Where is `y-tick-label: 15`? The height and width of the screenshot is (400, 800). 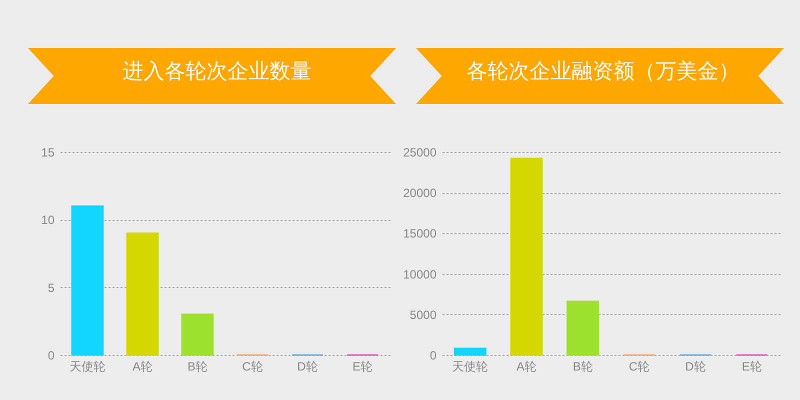 y-tick-label: 15 is located at coordinates (48, 153).